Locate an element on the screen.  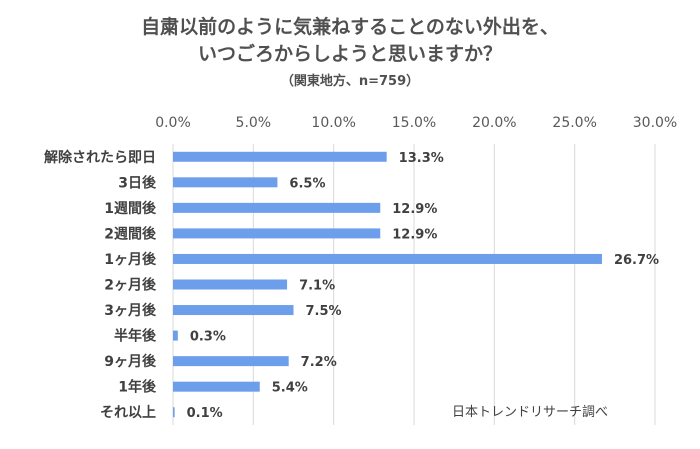
chart-title-line2: いつごろからしようと思いますか？ is located at coordinates (349, 54).